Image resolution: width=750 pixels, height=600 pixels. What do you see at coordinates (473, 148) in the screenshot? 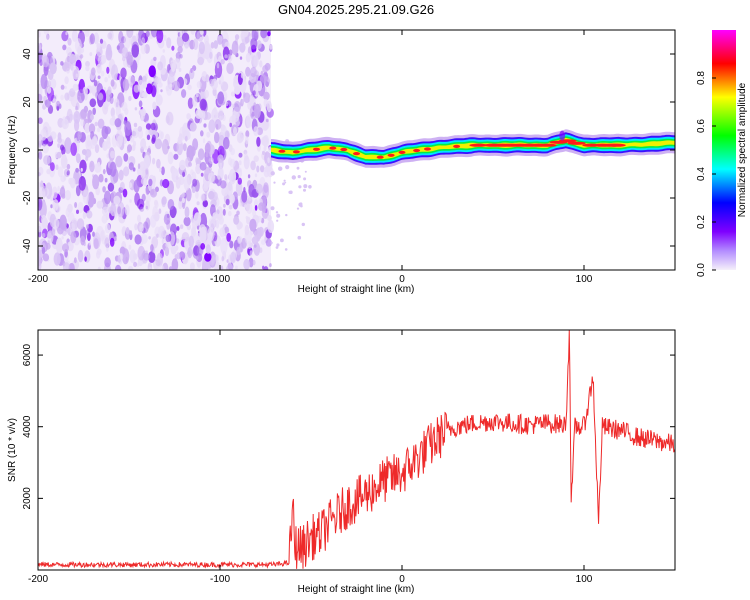
I see `signal-ridge` at bounding box center [473, 148].